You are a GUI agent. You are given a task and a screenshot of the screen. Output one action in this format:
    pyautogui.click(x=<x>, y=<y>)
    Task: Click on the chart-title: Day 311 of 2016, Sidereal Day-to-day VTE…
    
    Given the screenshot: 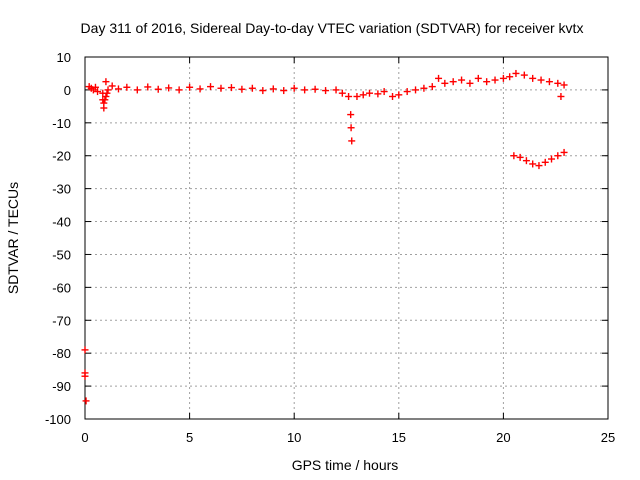 What is the action you would take?
    pyautogui.click(x=332, y=28)
    